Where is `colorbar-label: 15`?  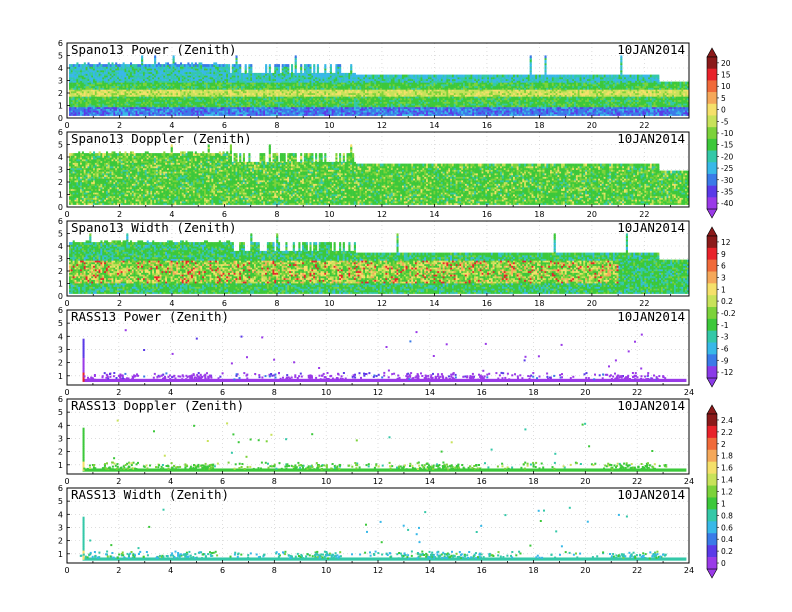
colorbar-label: 15 is located at coordinates (726, 75).